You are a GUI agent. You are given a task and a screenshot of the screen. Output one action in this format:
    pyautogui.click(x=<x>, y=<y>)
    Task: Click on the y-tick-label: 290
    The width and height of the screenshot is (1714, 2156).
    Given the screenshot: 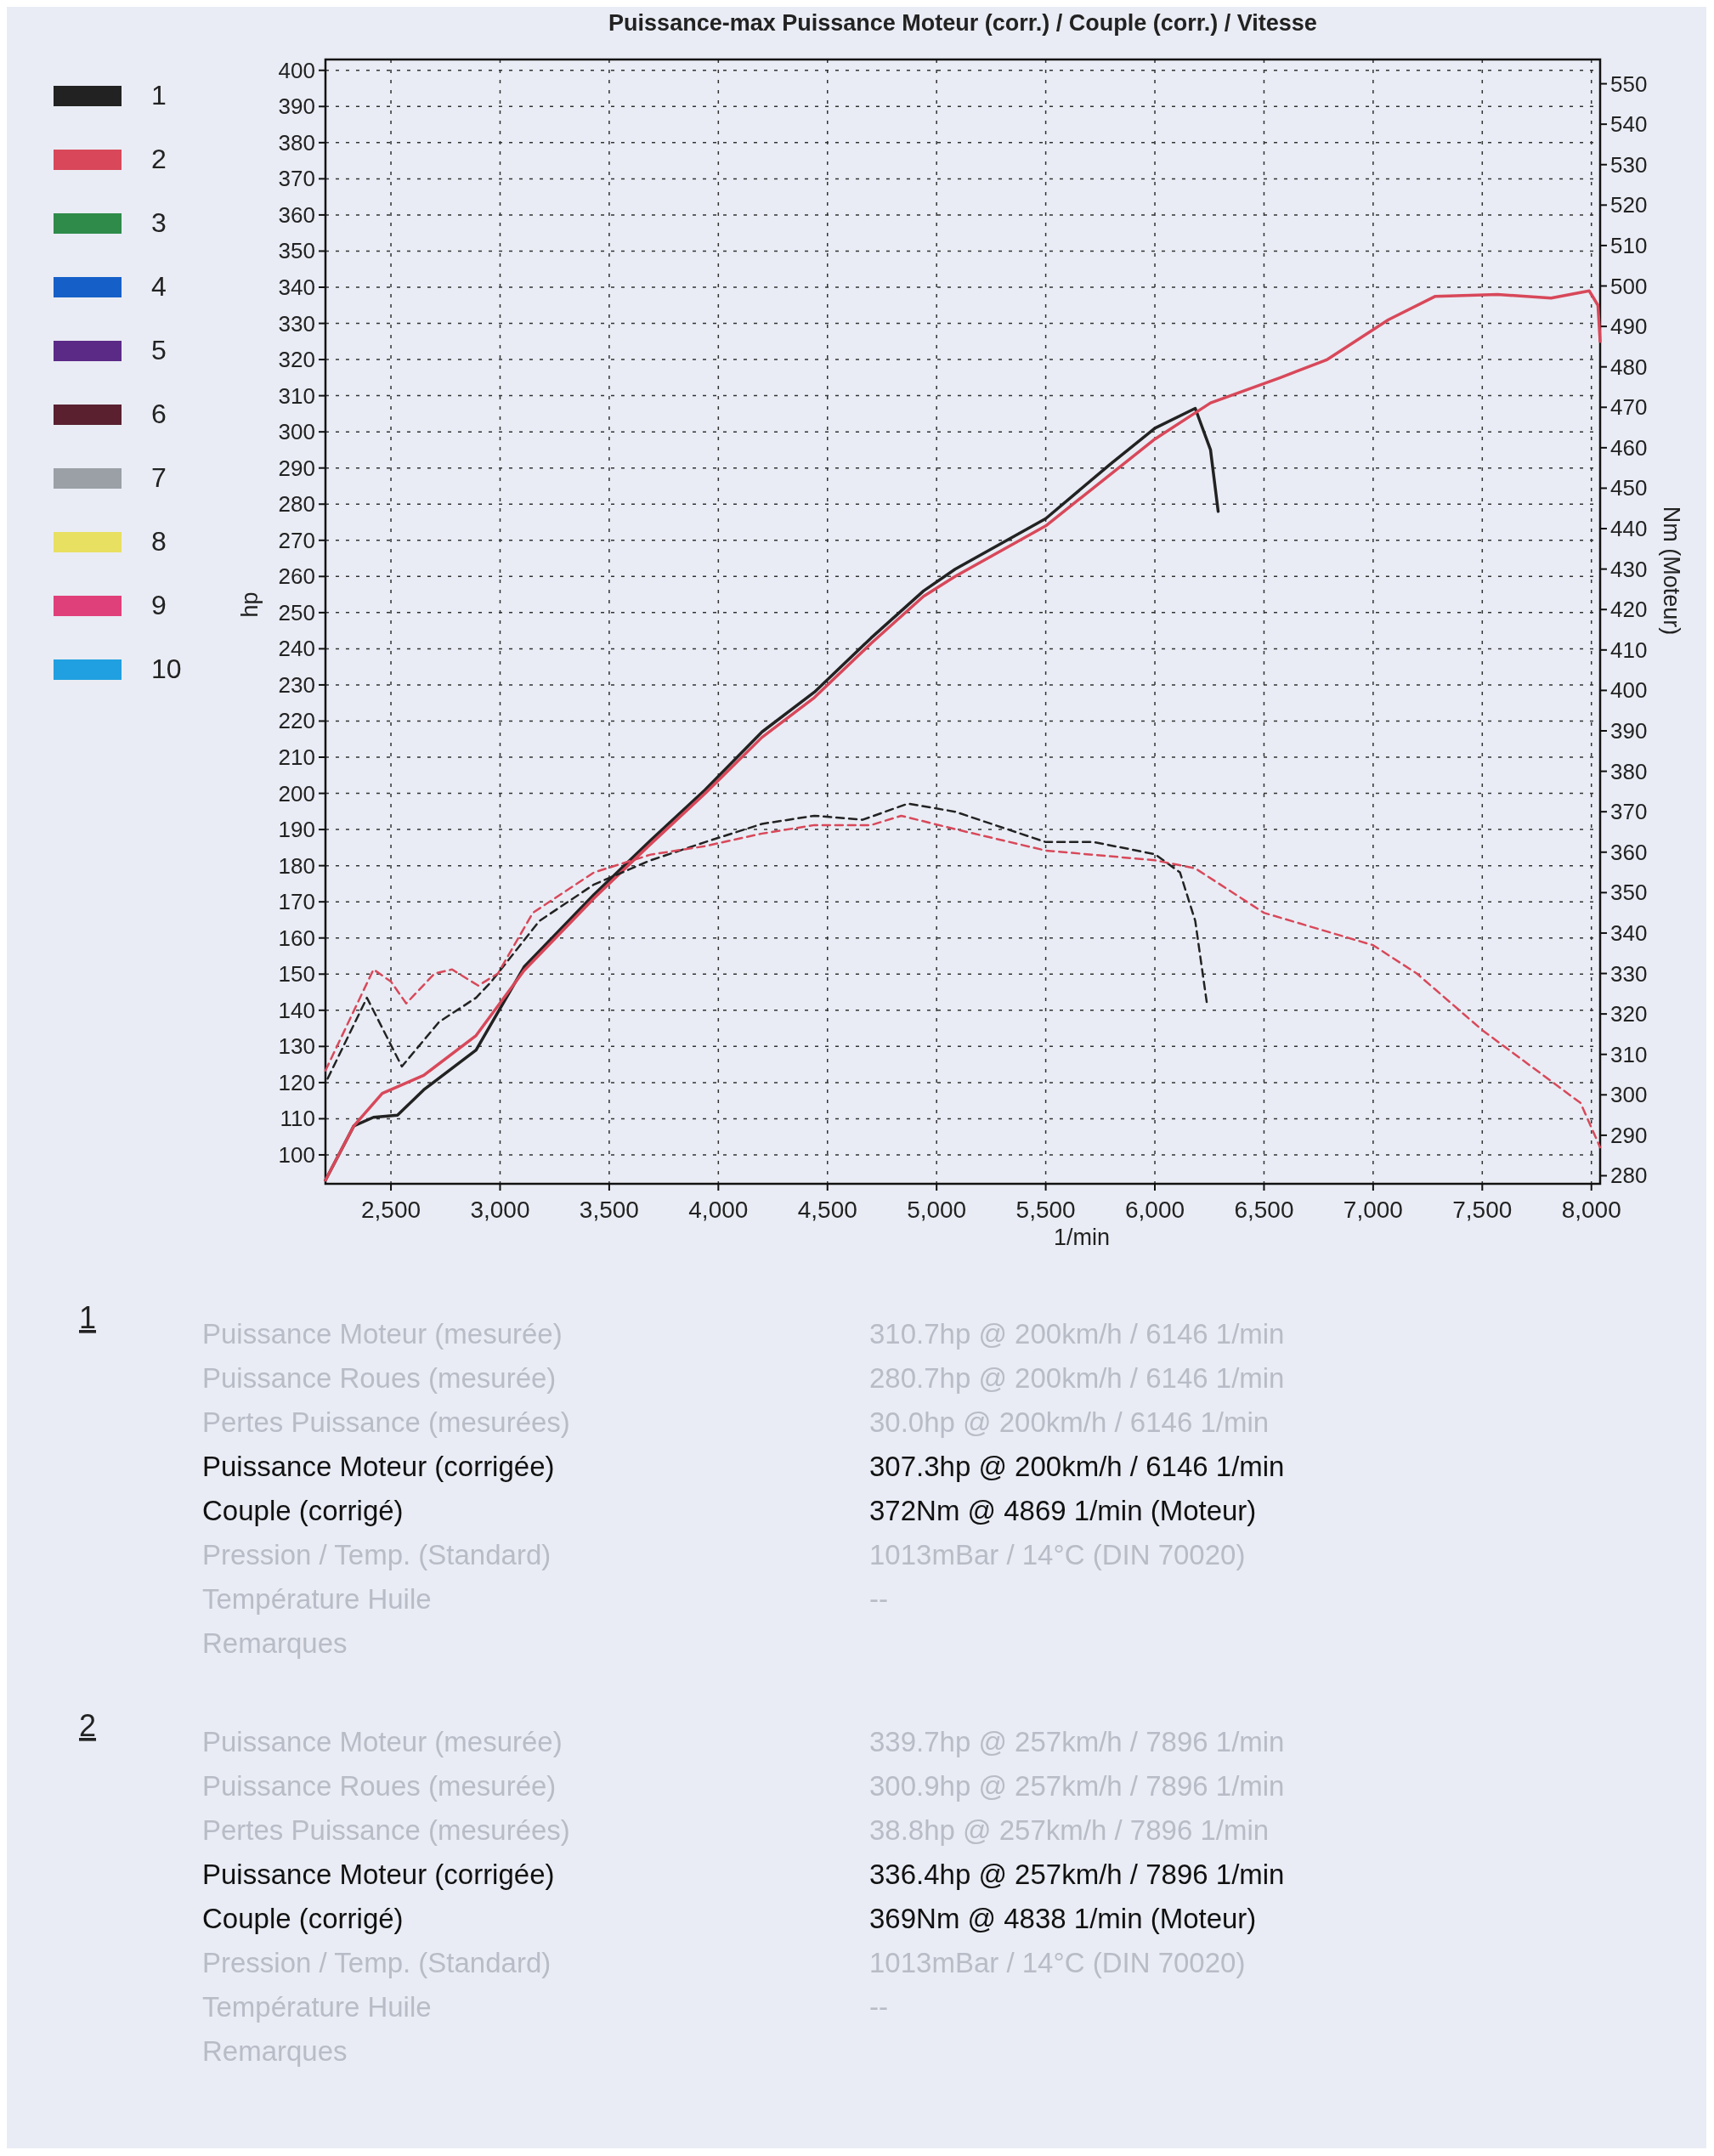 What is the action you would take?
    pyautogui.click(x=296, y=468)
    